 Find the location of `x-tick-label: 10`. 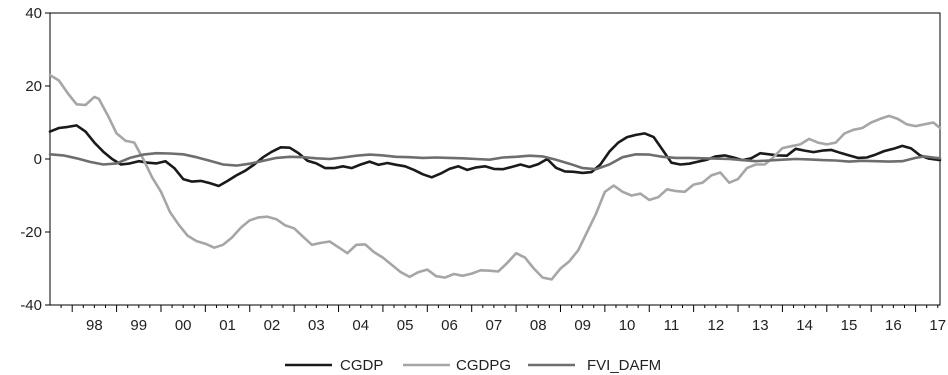

x-tick-label: 10 is located at coordinates (627, 325).